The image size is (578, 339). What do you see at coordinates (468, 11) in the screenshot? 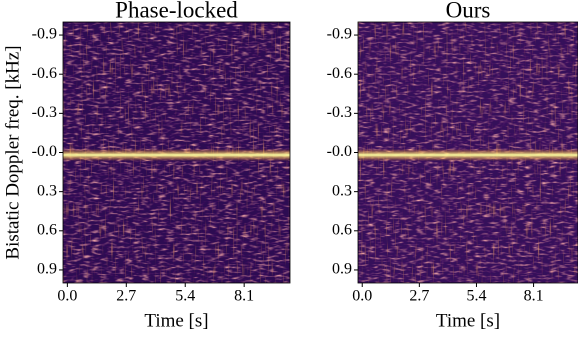
I see `chart-title: Ours` at bounding box center [468, 11].